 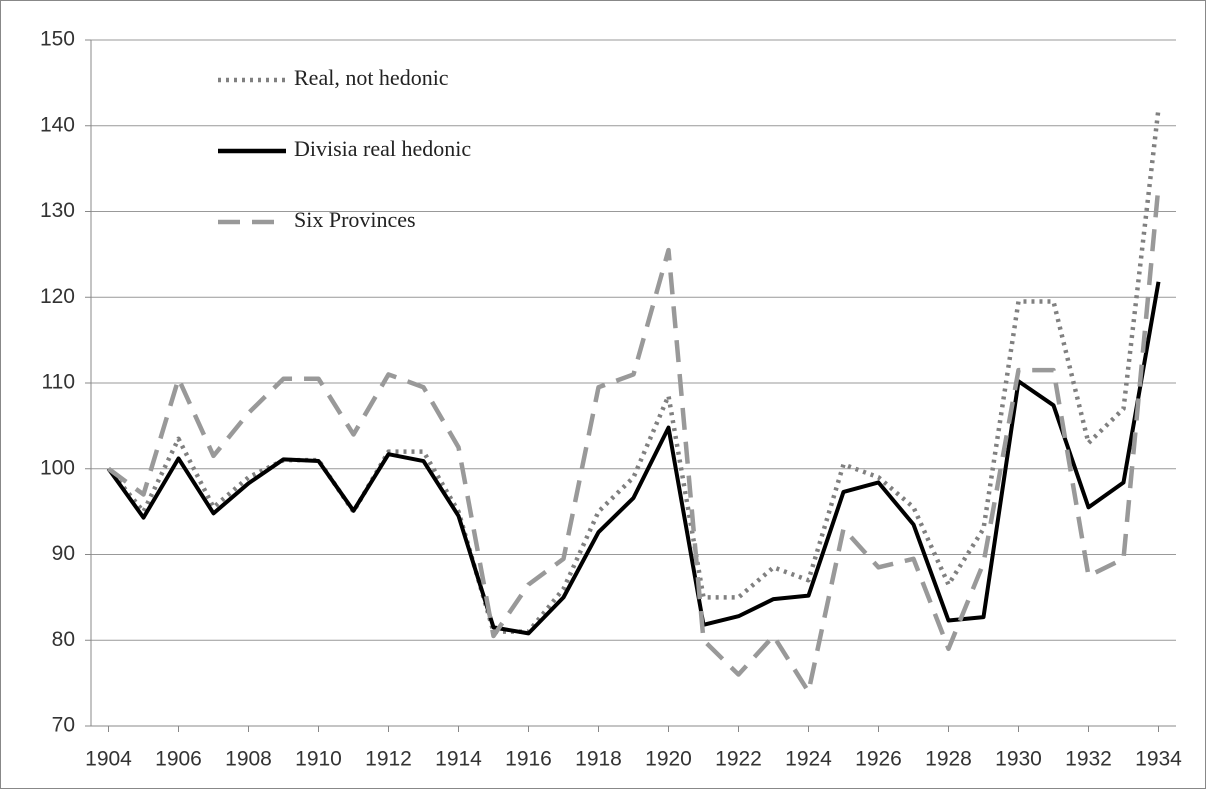 I want to click on y-tick-label: 80, so click(x=63, y=639).